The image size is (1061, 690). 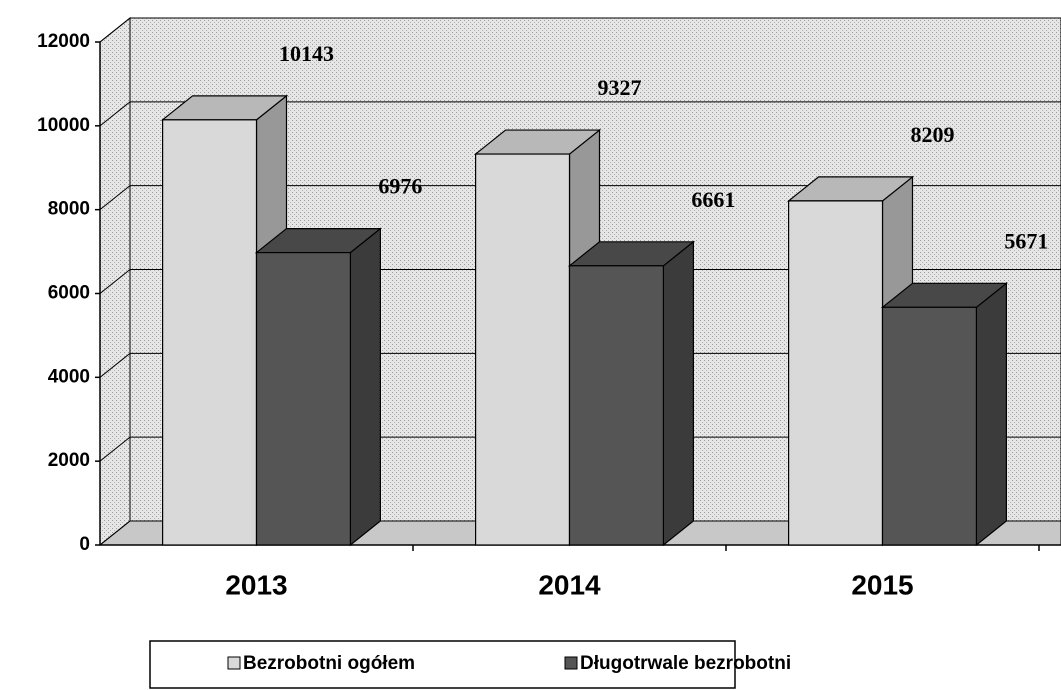 I want to click on data-label: 5671, so click(x=1026, y=240).